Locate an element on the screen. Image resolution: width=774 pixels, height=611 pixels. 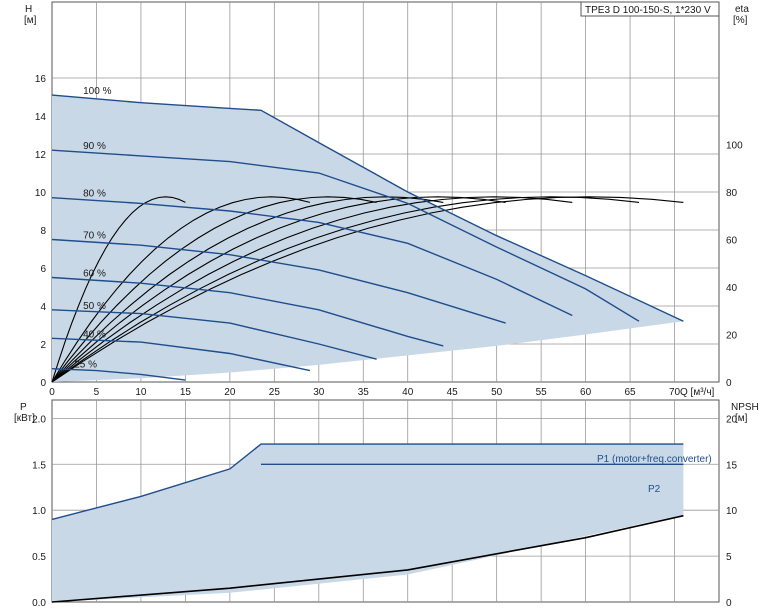
y2-tick-label: 40 is located at coordinates (732, 288).